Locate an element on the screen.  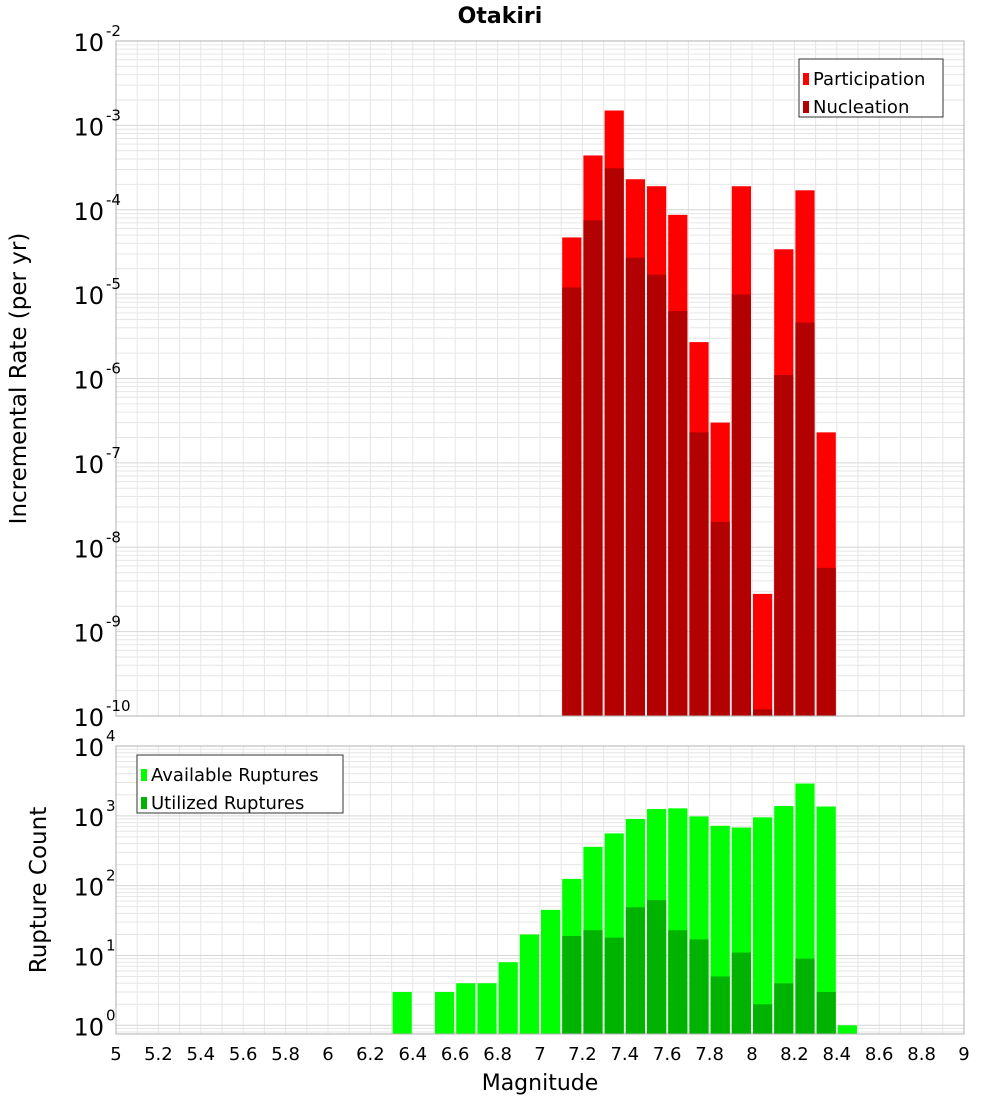
x-tick-label: 9 is located at coordinates (963, 1054).